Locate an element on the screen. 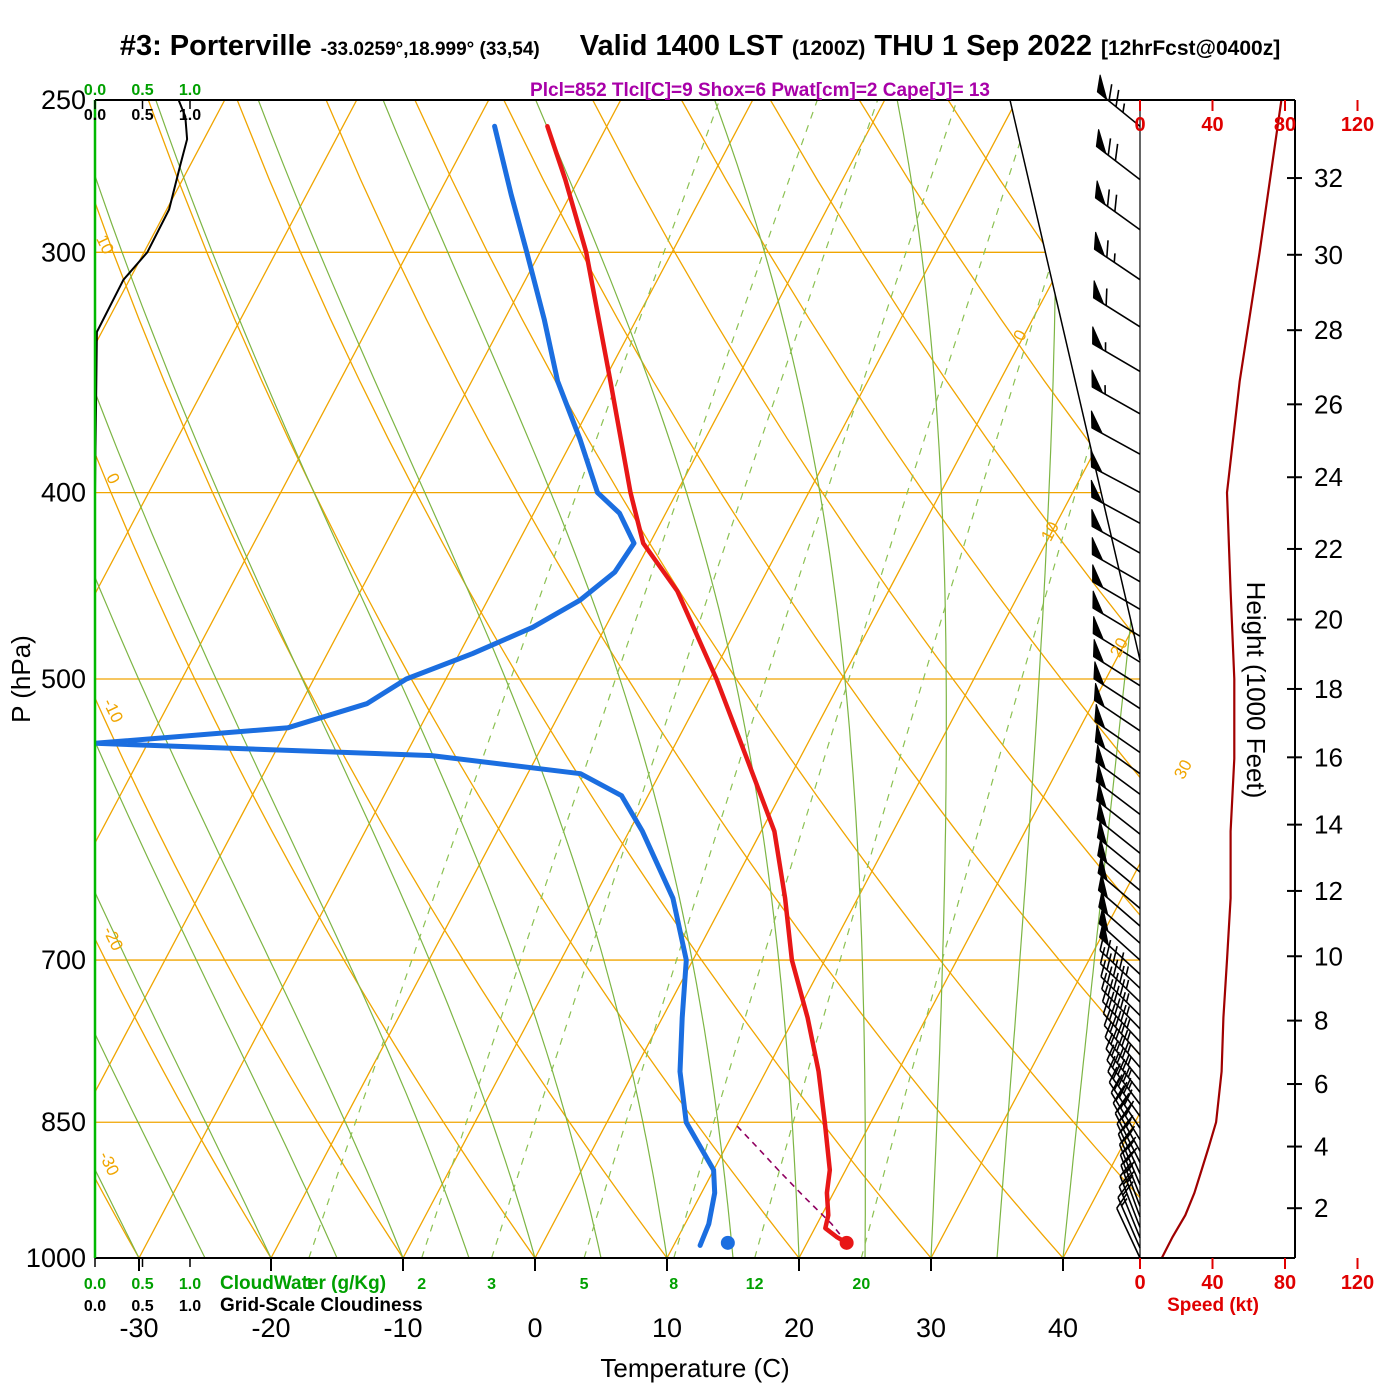  svg-text: 26 is located at coordinates (1328, 404).